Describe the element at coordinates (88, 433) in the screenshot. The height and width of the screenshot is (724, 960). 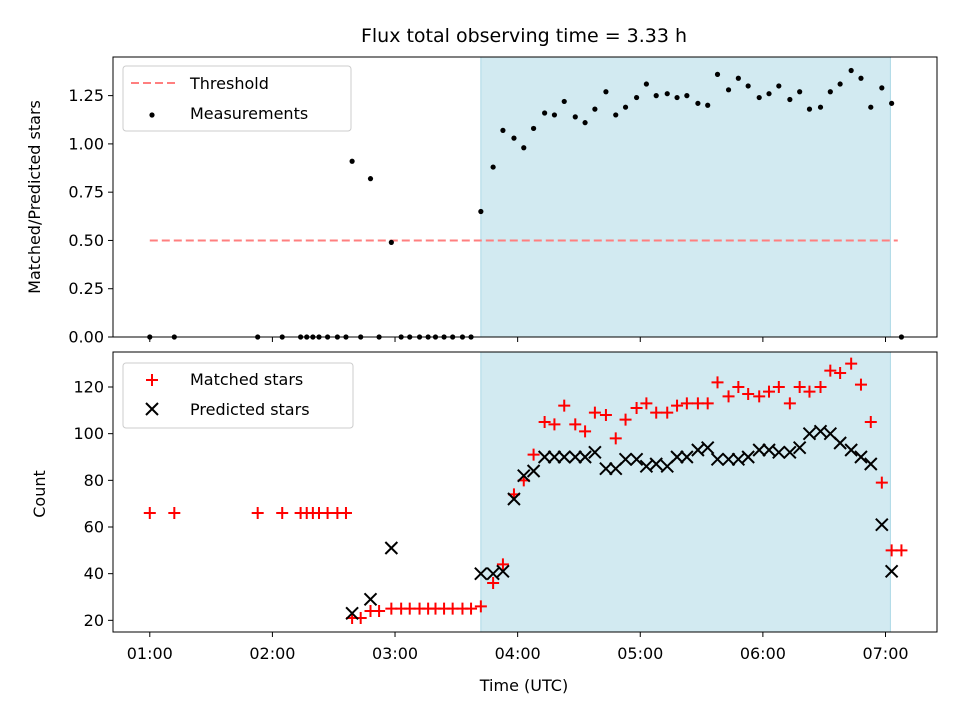
I see `bottom-y-tick-label: 100` at that location.